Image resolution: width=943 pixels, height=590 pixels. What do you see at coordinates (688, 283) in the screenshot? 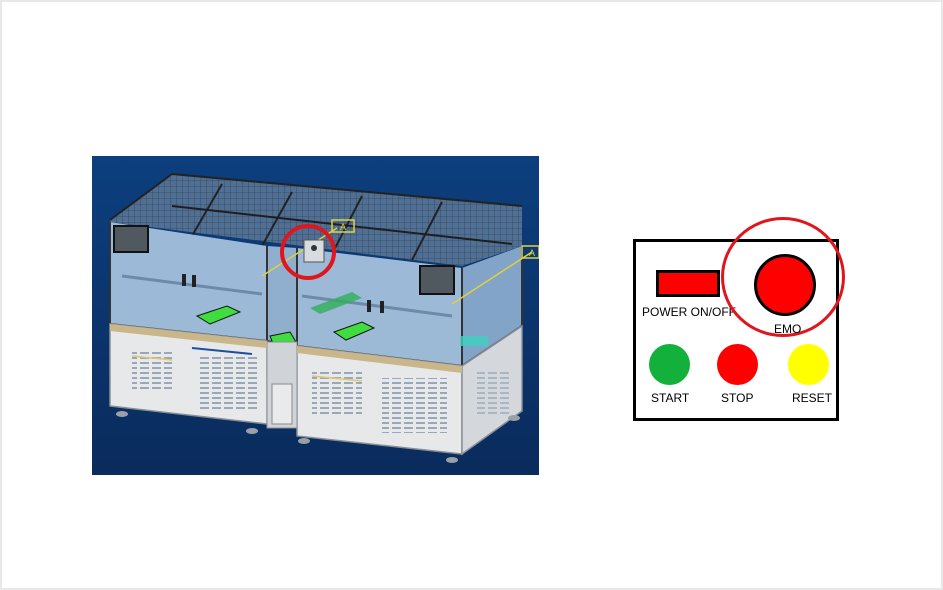
I see `power-switch-icon` at bounding box center [688, 283].